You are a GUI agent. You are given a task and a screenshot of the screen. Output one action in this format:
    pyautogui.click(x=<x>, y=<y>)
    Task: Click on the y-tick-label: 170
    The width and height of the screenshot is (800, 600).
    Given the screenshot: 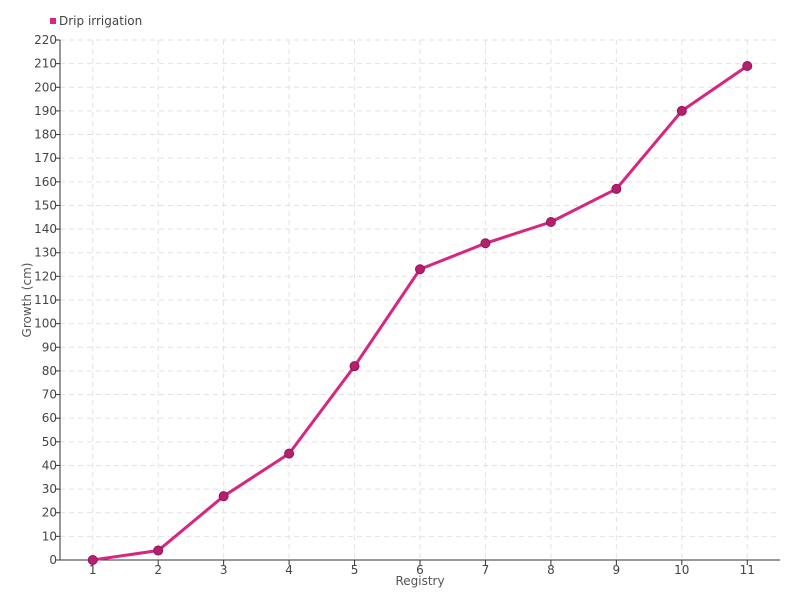 What is the action you would take?
    pyautogui.click(x=45, y=158)
    